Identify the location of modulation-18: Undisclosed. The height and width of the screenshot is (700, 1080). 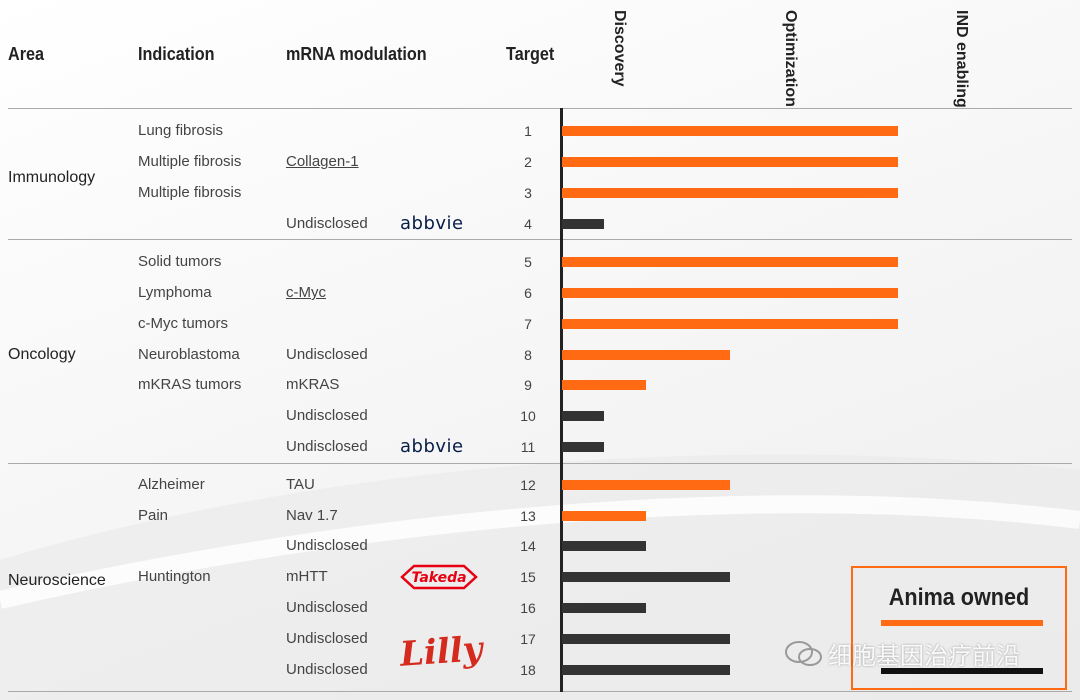
(327, 669).